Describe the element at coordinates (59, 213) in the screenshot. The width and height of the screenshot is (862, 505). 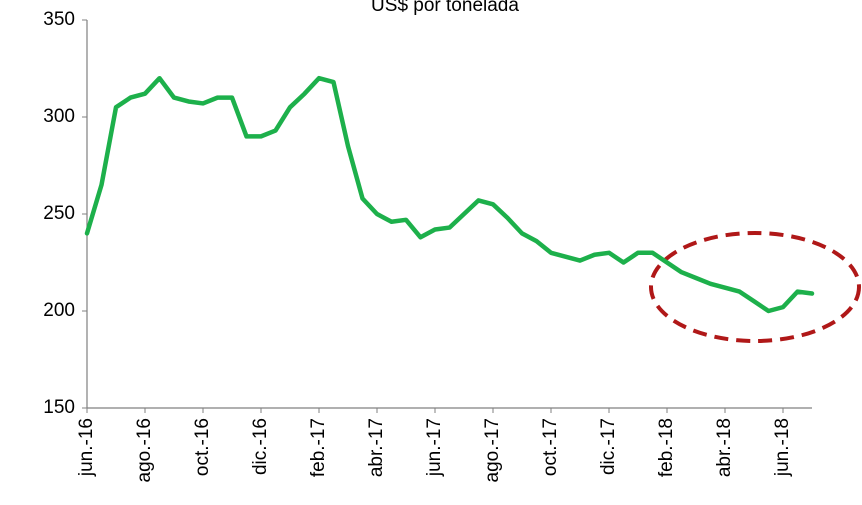
I see `y-tick-label: 250` at that location.